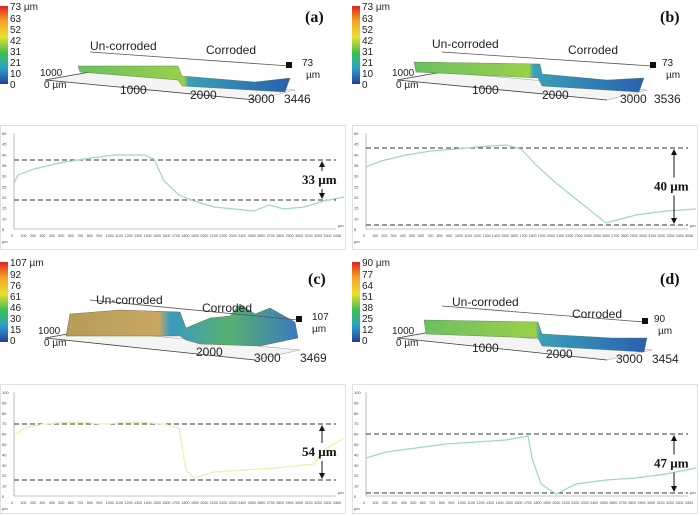 The height and width of the screenshot is (516, 700). What do you see at coordinates (4, 486) in the screenshot?
I see `profile-y-tick: 10` at bounding box center [4, 486].